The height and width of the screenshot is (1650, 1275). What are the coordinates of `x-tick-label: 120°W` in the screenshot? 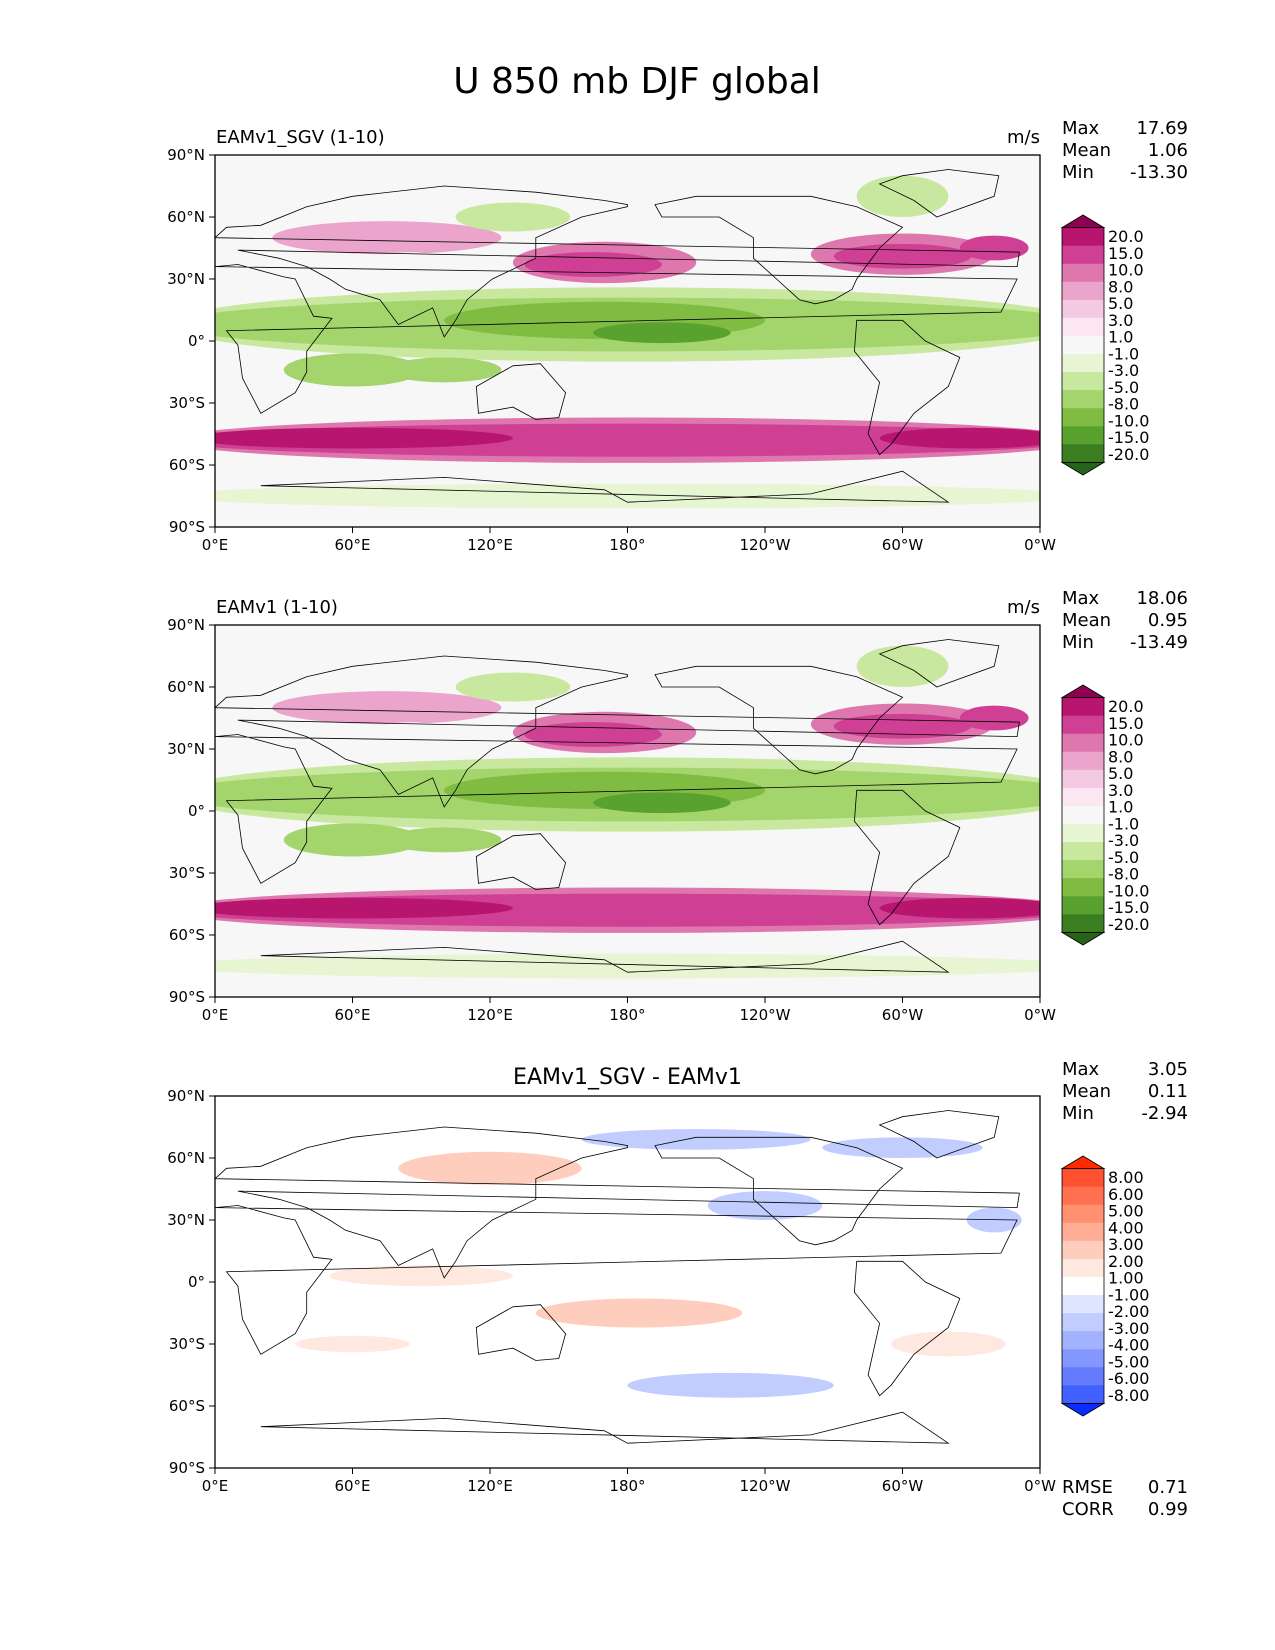 It's located at (765, 545).